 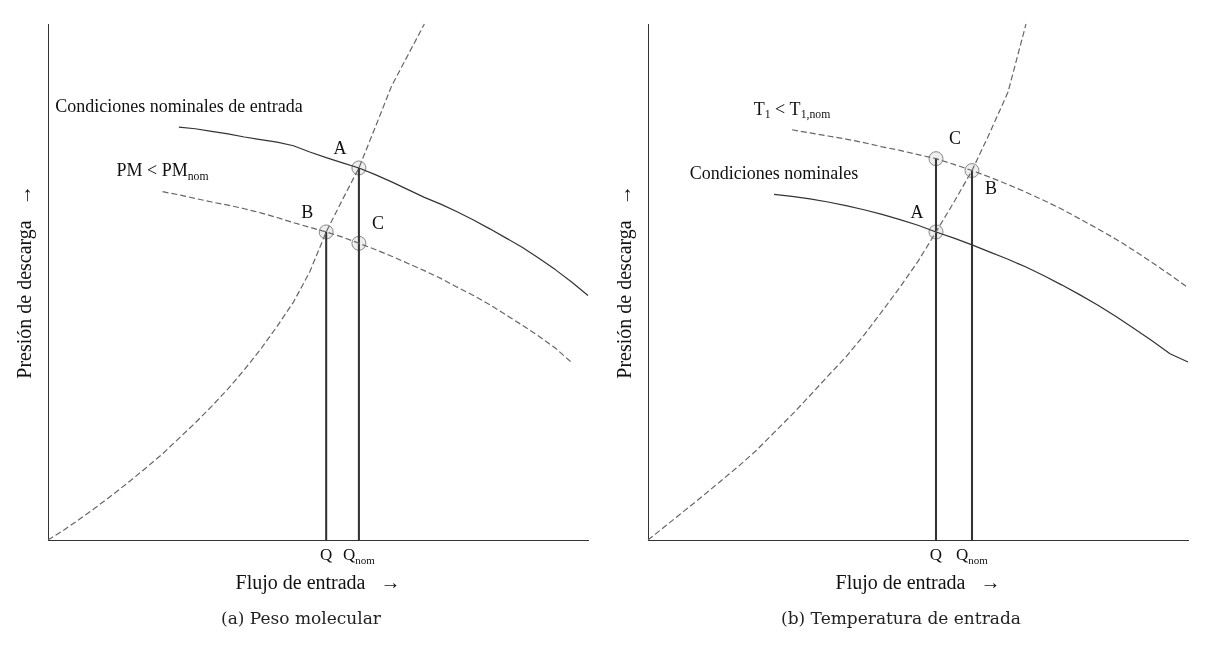 What do you see at coordinates (179, 105) in the screenshot?
I see `annotation: Condiciones nominales de entrada` at bounding box center [179, 105].